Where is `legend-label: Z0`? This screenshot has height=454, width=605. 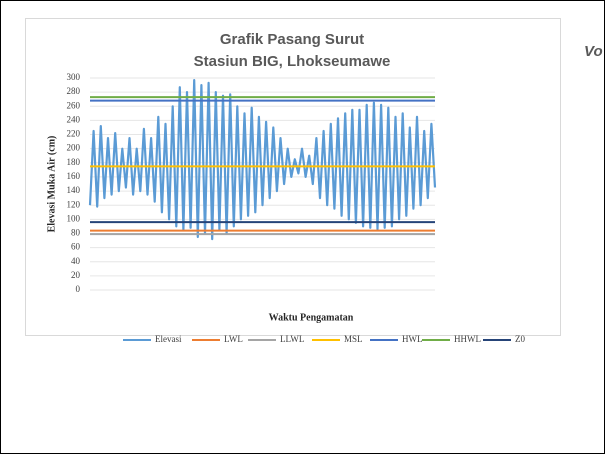 legend-label: Z0 is located at coordinates (520, 339).